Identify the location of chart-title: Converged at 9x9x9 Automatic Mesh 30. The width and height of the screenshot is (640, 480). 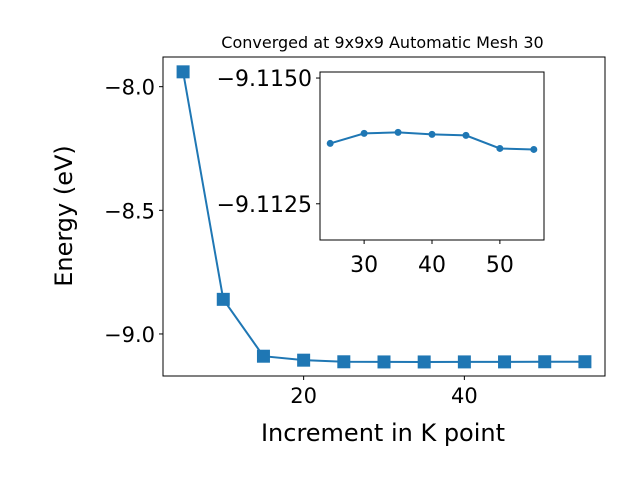
(382, 42).